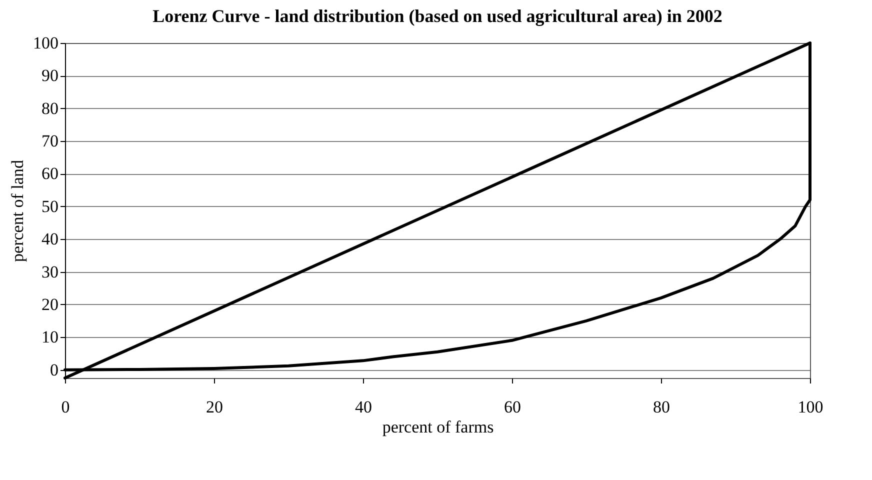 The height and width of the screenshot is (480, 872). I want to click on x-tick-label: 20, so click(214, 407).